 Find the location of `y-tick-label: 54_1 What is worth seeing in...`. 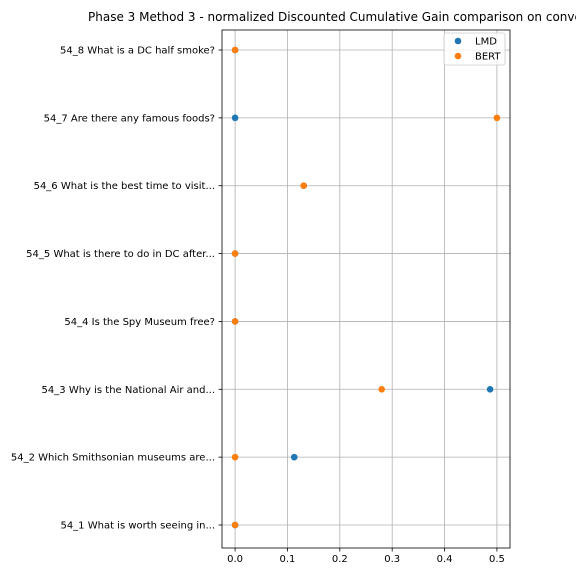

y-tick-label: 54_1 What is worth seeing in... is located at coordinates (137, 526).